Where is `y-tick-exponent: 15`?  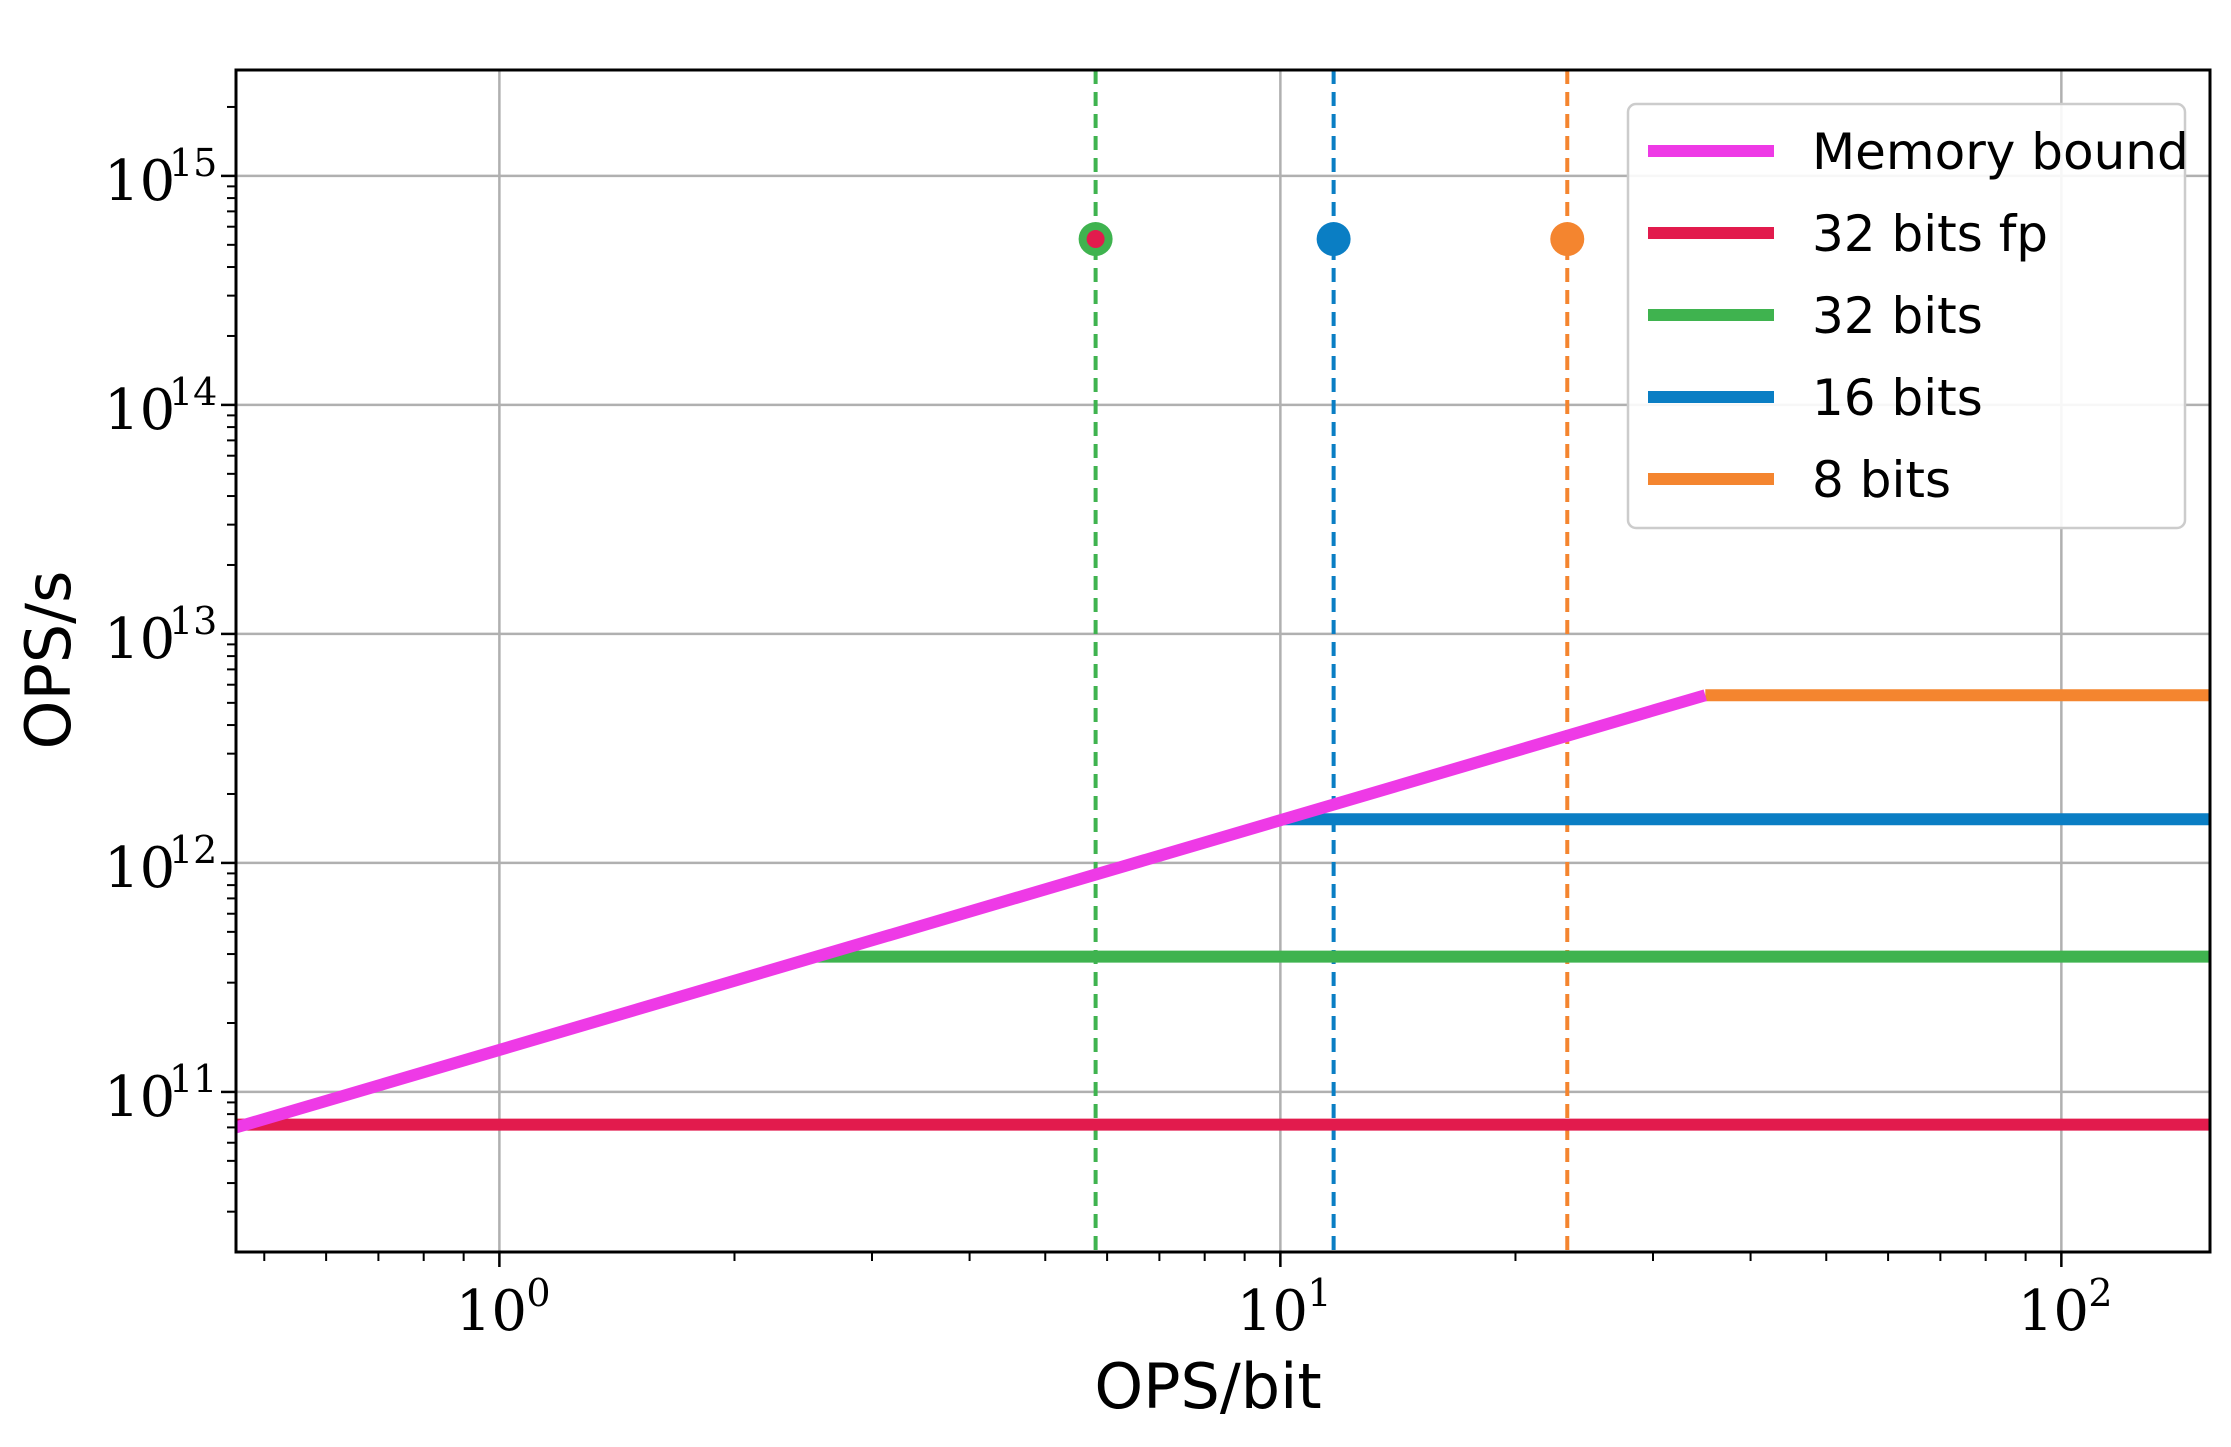 y-tick-exponent: 15 is located at coordinates (193, 163).